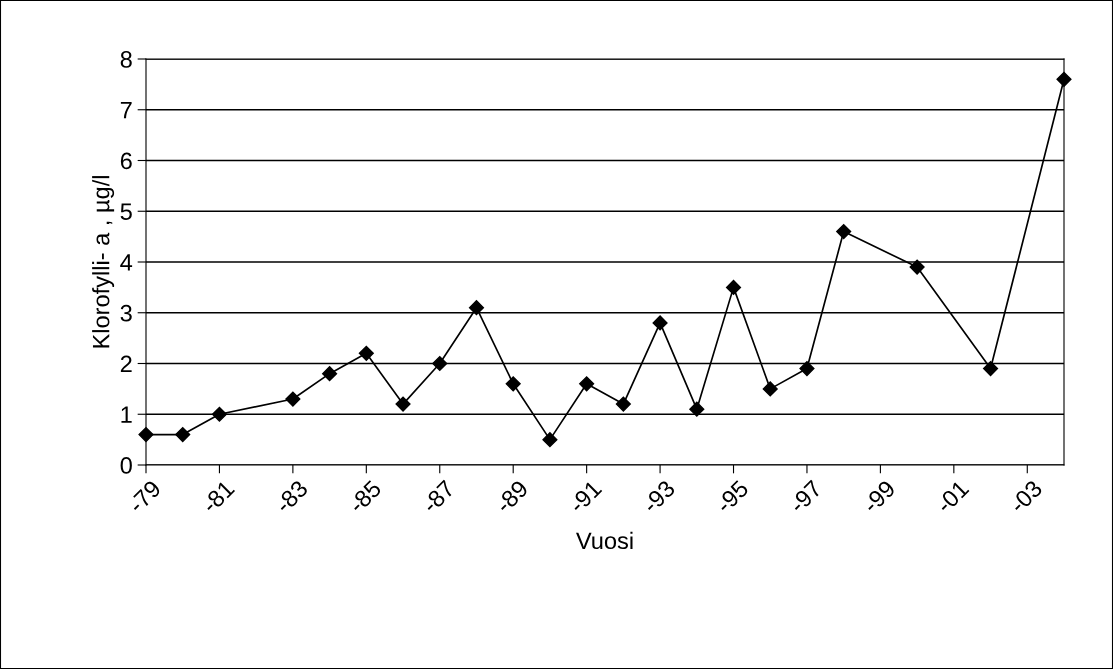 The image size is (1113, 669). Describe the element at coordinates (218, 496) in the screenshot. I see `x-tick-label: -81` at that location.